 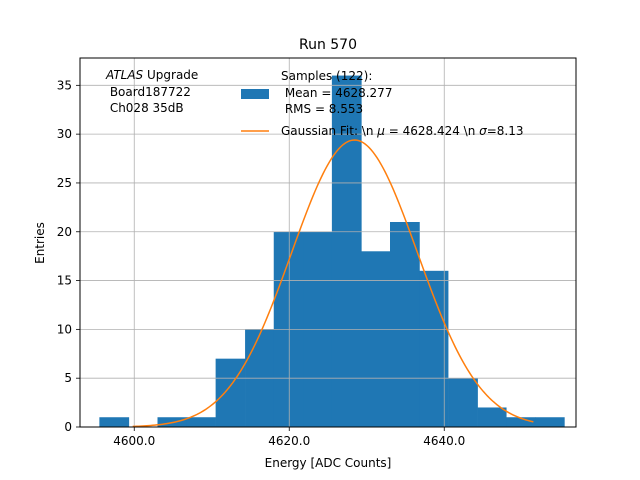 What do you see at coordinates (68, 378) in the screenshot?
I see `y-tick-label: 5` at bounding box center [68, 378].